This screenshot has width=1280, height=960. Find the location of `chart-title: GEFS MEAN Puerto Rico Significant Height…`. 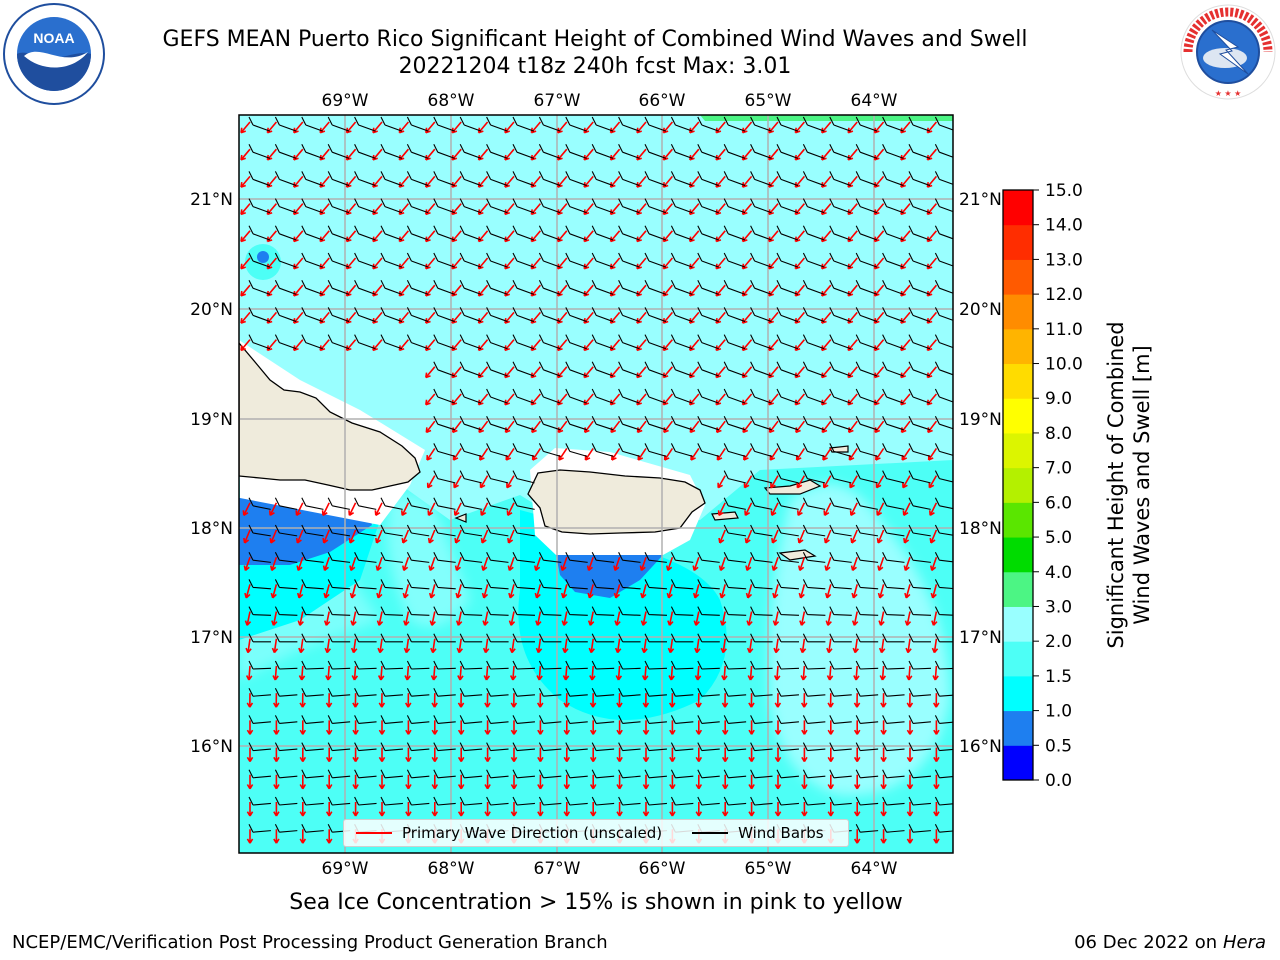

chart-title: GEFS MEAN Puerto Rico Significant Height… is located at coordinates (595, 39).